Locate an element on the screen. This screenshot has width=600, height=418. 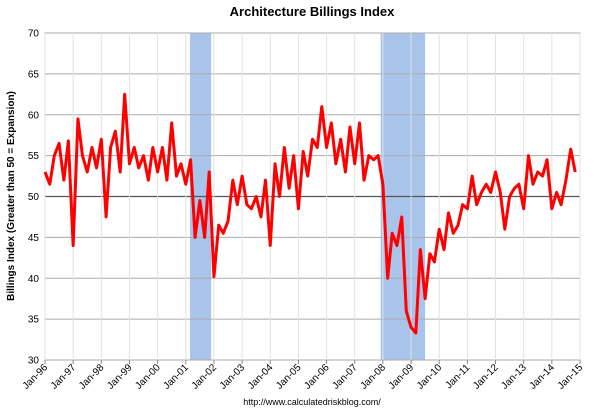
x-tick-label: Jan-00 is located at coordinates (148, 377).